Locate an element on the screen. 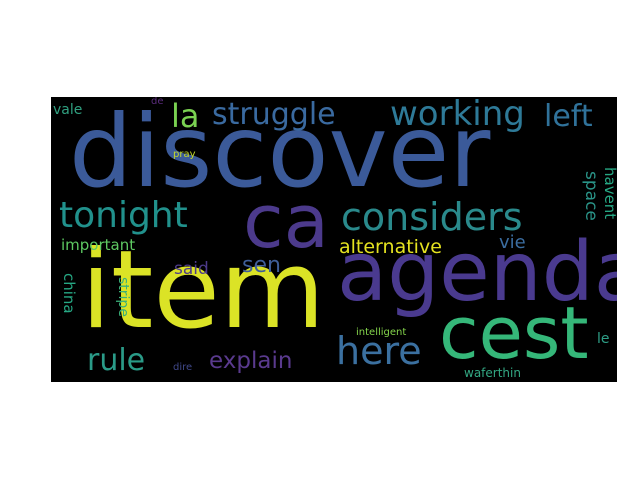  word-rule: rule is located at coordinates (116, 360).